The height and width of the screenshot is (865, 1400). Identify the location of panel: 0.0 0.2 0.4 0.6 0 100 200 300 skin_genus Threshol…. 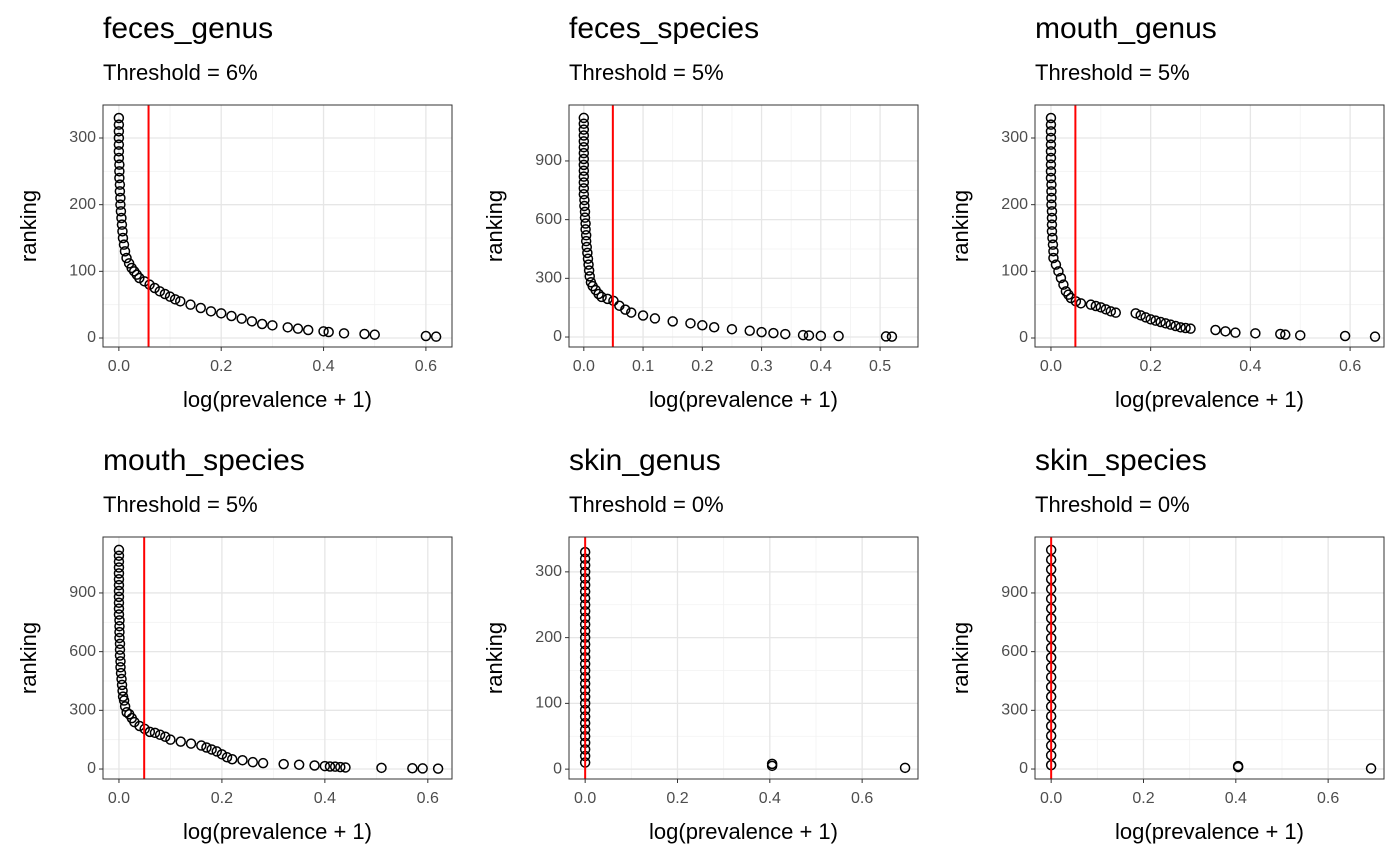
(700, 644).